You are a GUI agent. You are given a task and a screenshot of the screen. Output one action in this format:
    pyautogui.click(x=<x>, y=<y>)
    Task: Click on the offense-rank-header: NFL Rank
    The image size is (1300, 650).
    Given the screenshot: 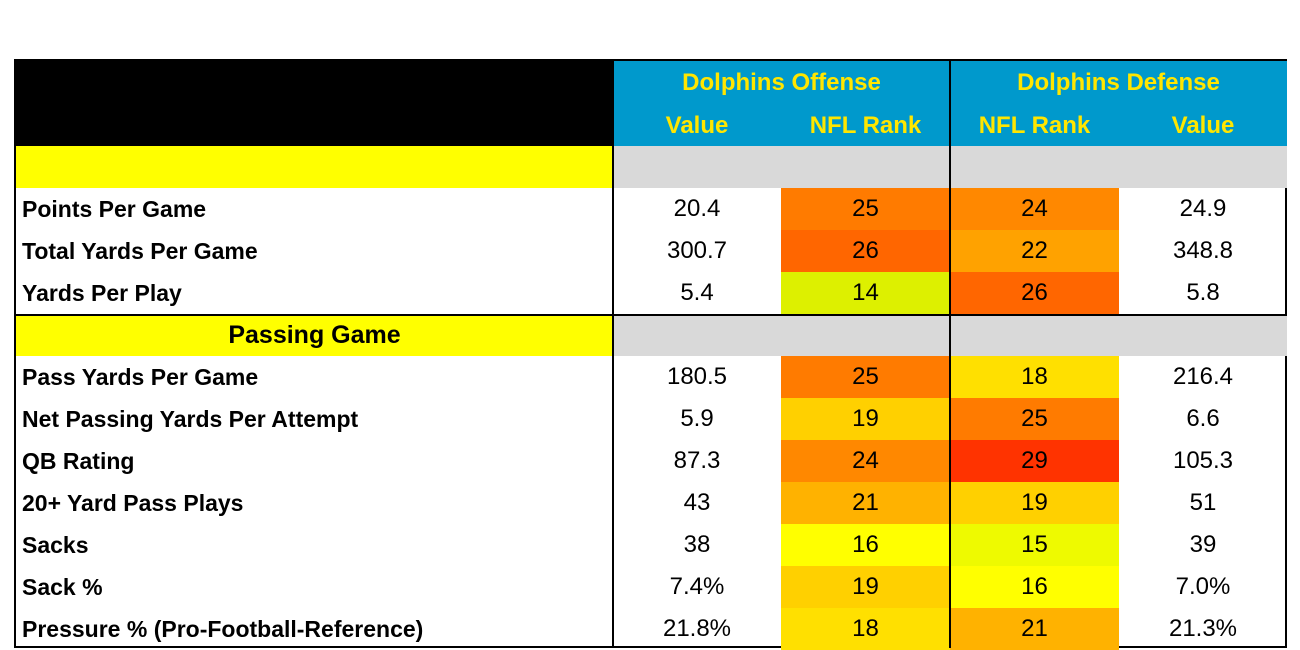 What is the action you would take?
    pyautogui.click(x=865, y=125)
    